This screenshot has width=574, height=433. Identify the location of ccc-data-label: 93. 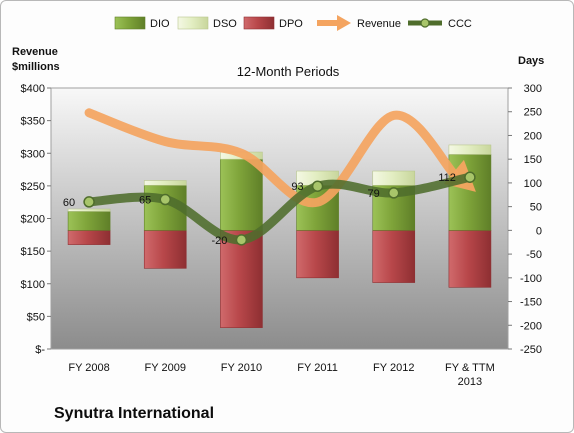
(297, 187).